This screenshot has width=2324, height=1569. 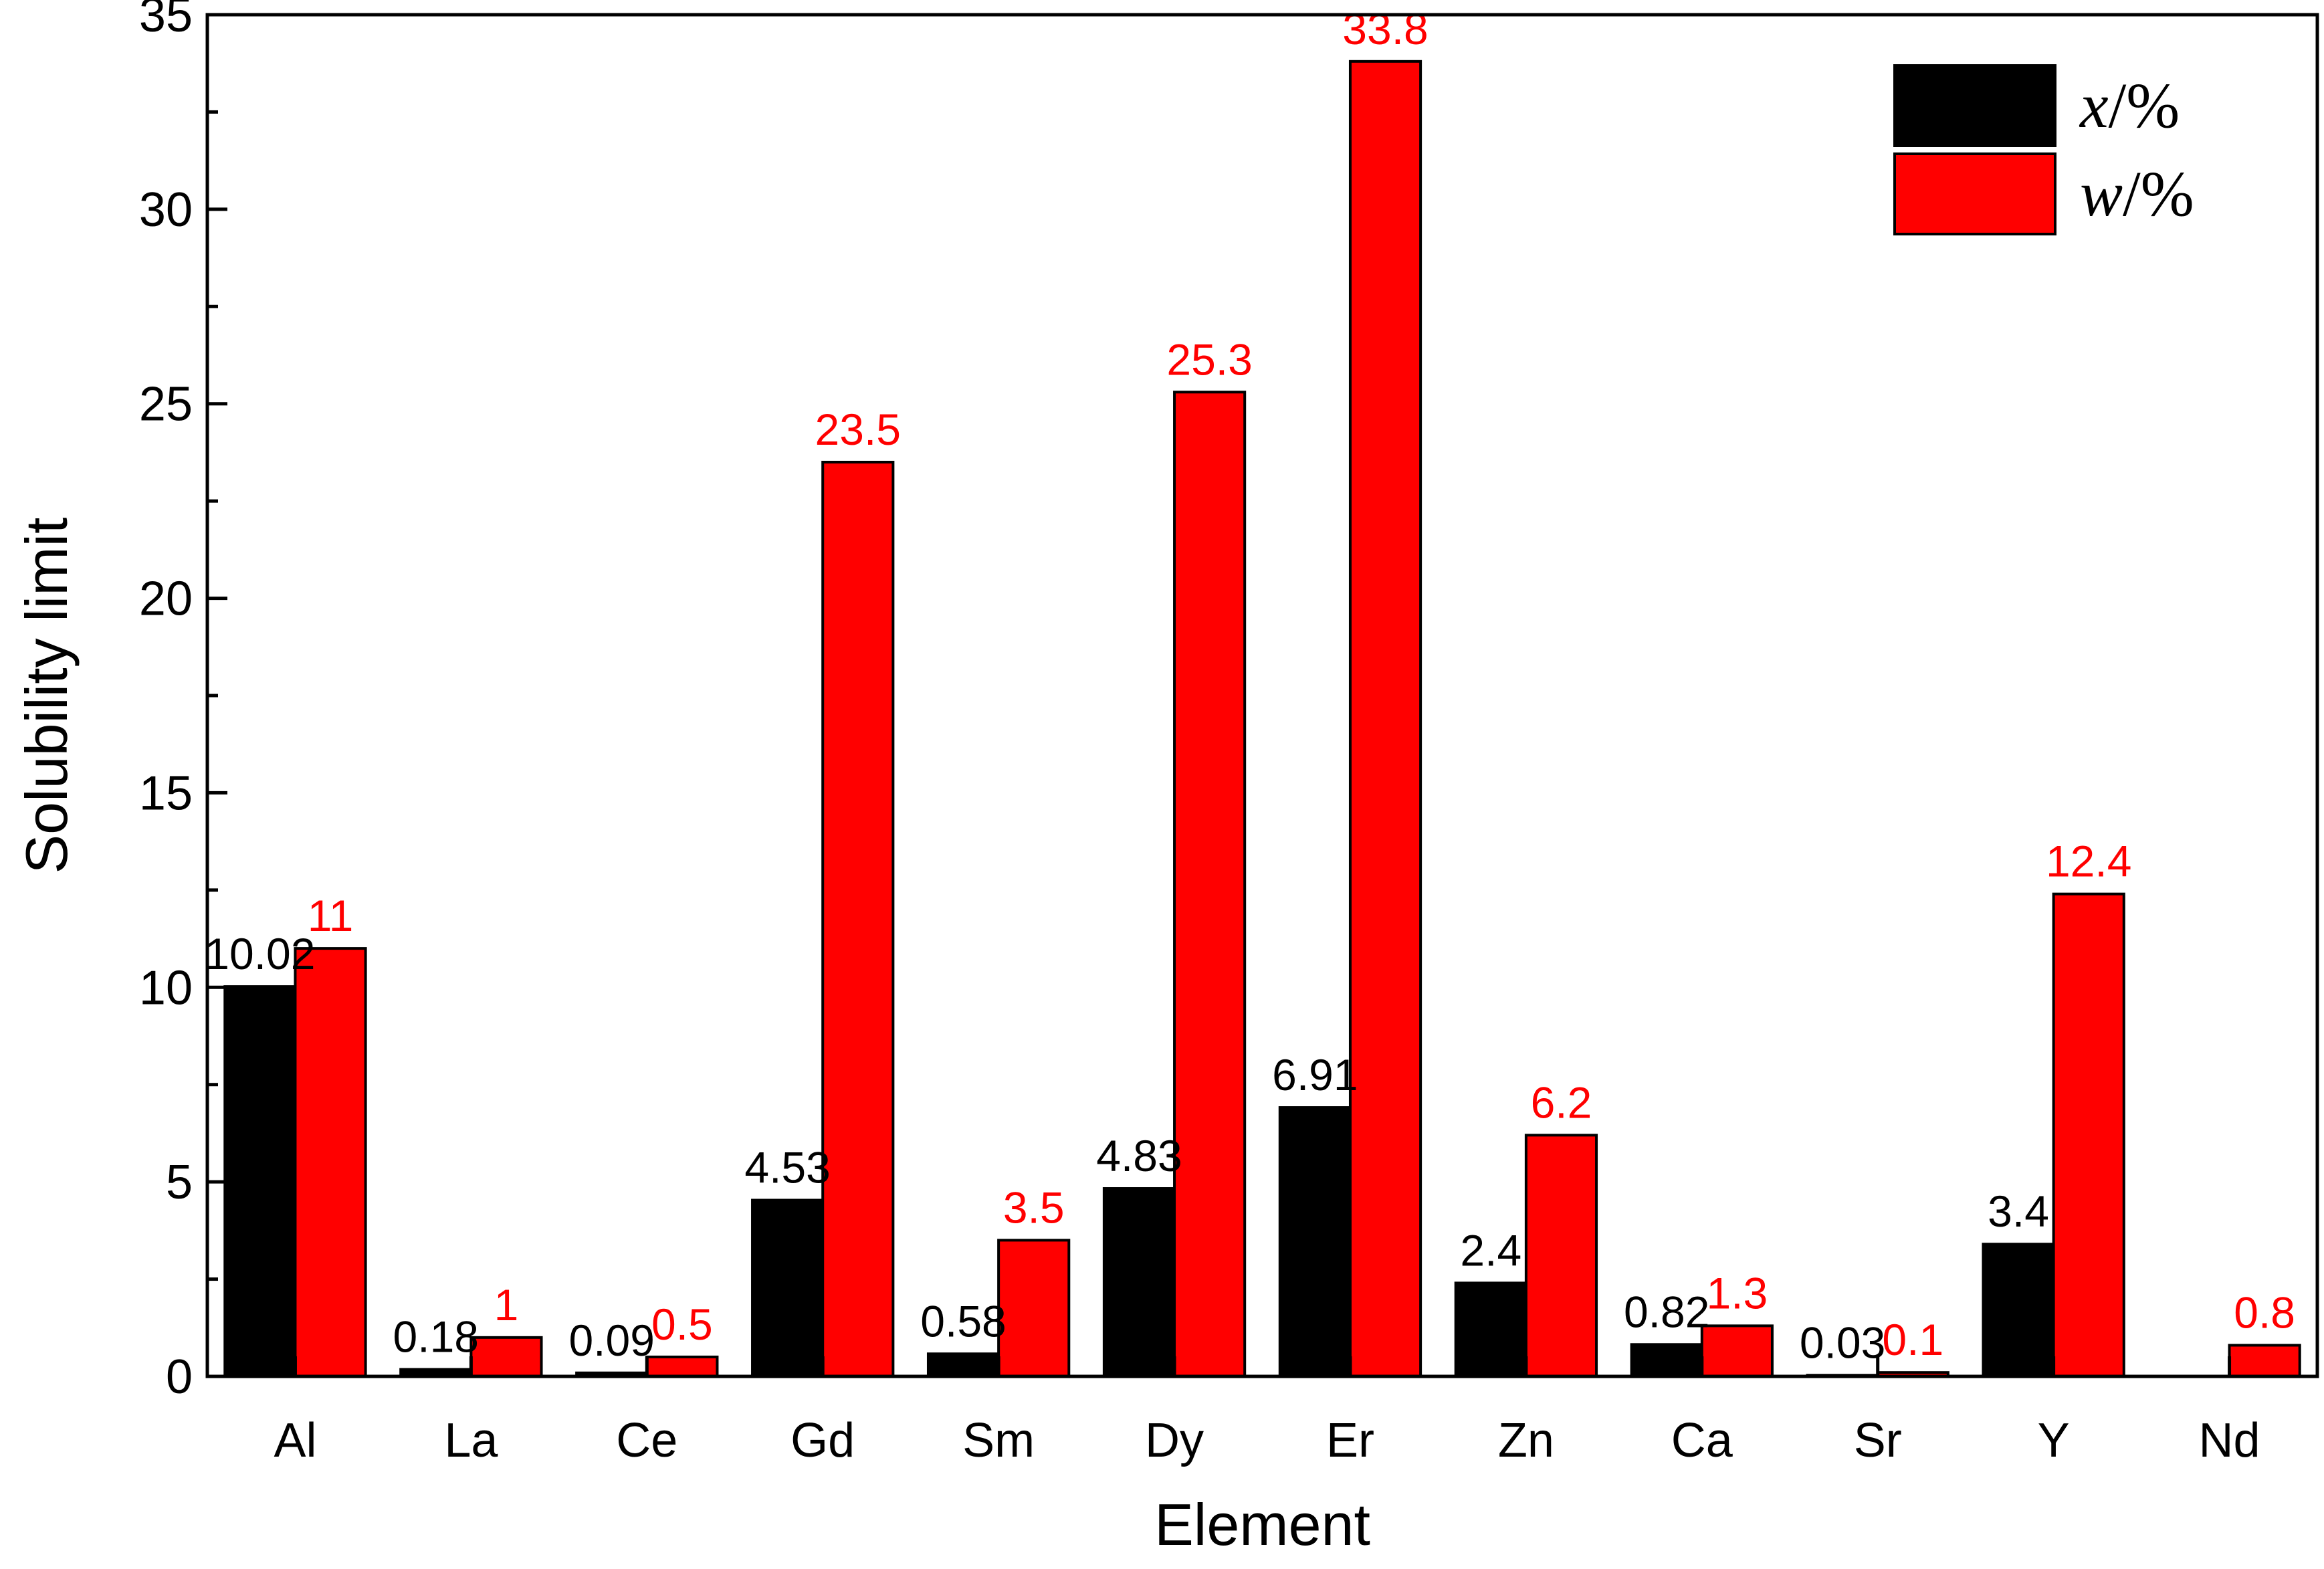 What do you see at coordinates (1842, 1342) in the screenshot?
I see `data-label-x-sr: 0.03` at bounding box center [1842, 1342].